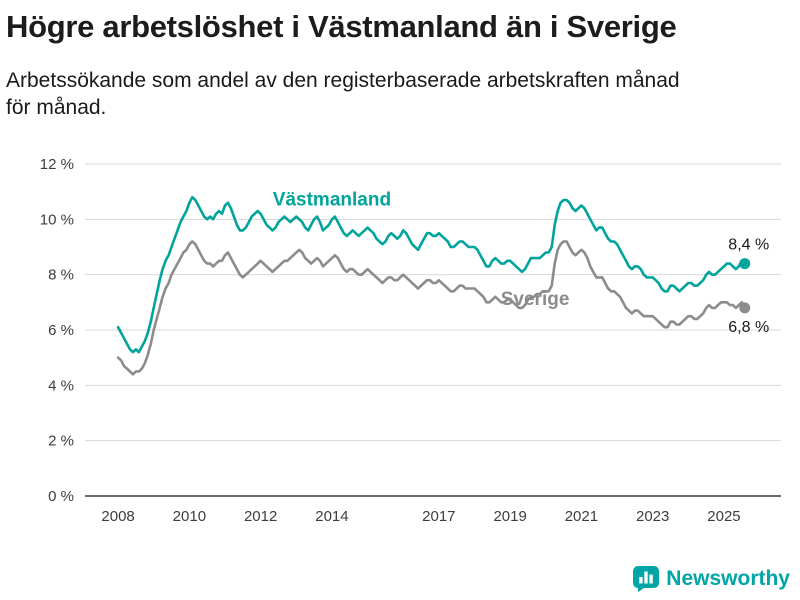 This screenshot has height=600, width=800. I want to click on newsworthy-attribution: Newsworthy, so click(711, 579).